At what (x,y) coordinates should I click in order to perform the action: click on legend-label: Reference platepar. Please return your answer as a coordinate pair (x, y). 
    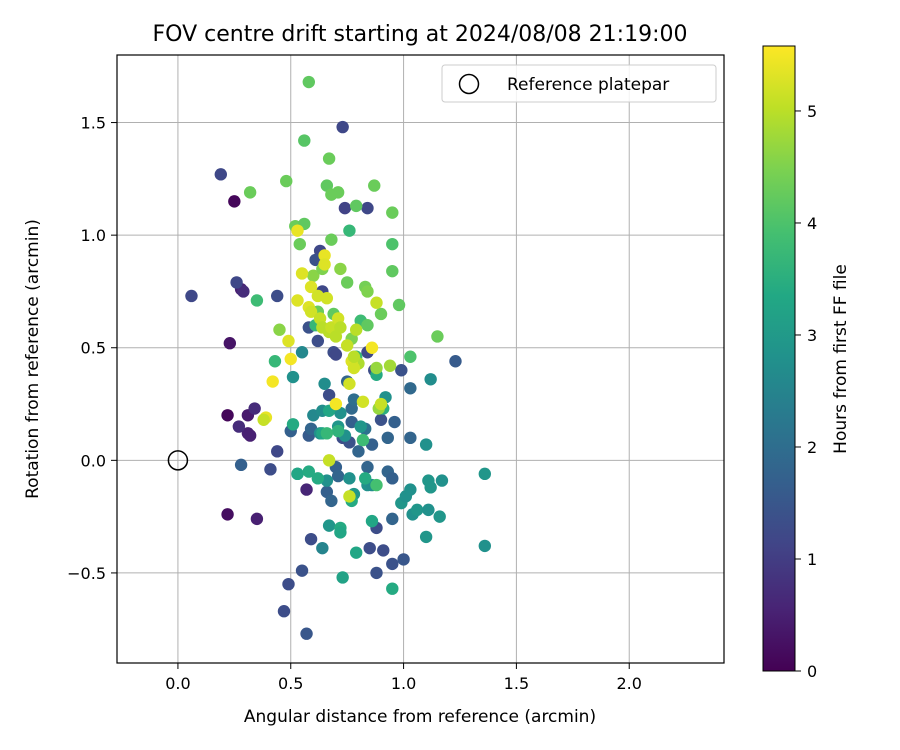
    Looking at the image, I should click on (588, 85).